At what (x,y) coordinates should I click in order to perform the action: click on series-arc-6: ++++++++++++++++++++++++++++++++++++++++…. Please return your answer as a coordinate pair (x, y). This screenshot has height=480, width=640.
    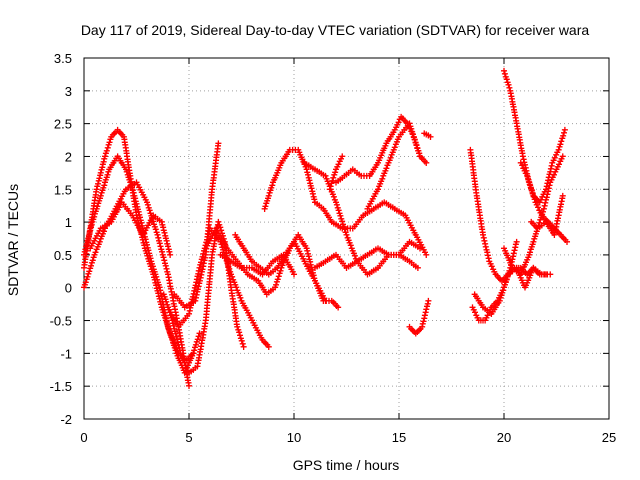
    Looking at the image, I should click on (196, 225).